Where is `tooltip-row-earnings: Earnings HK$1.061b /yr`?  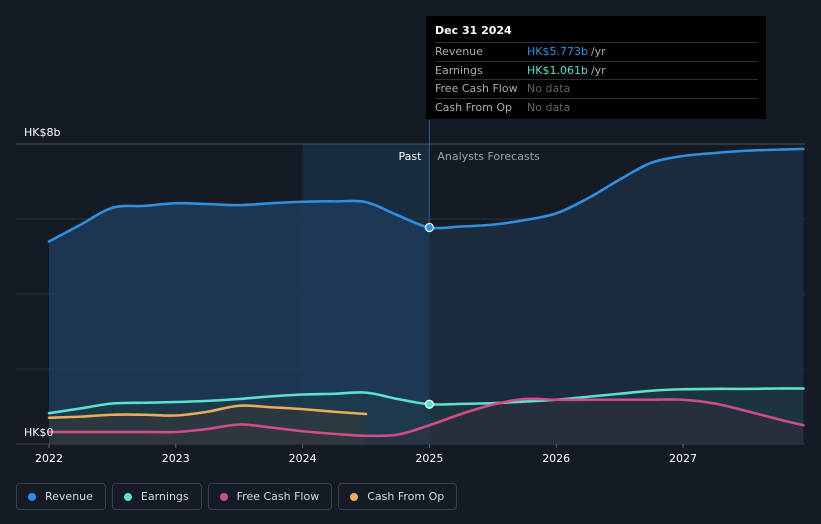
tooltip-row-earnings: Earnings HK$1.061b /yr is located at coordinates (596, 70).